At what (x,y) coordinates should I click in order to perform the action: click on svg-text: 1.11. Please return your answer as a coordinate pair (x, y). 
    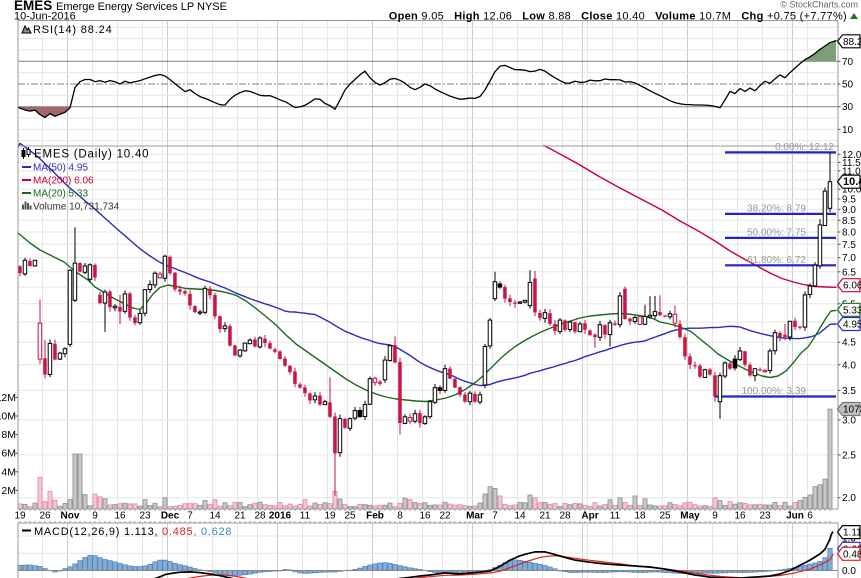
    Looking at the image, I should click on (852, 533).